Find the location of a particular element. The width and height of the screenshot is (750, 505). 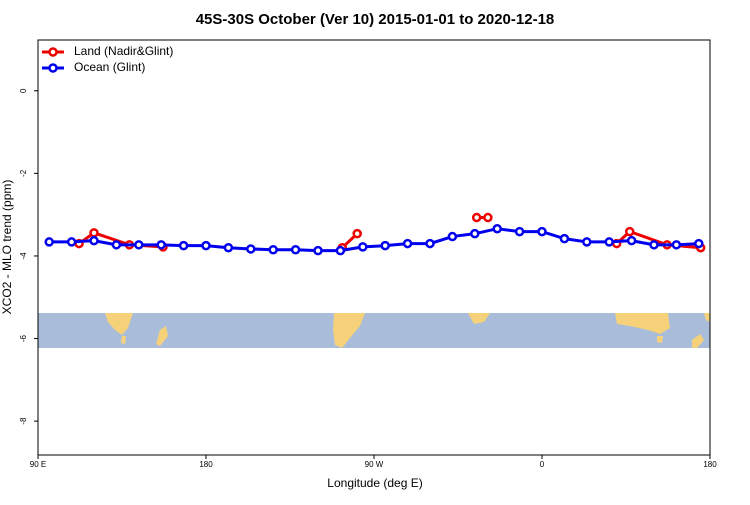

y-tick-label: -4 is located at coordinates (23, 256).